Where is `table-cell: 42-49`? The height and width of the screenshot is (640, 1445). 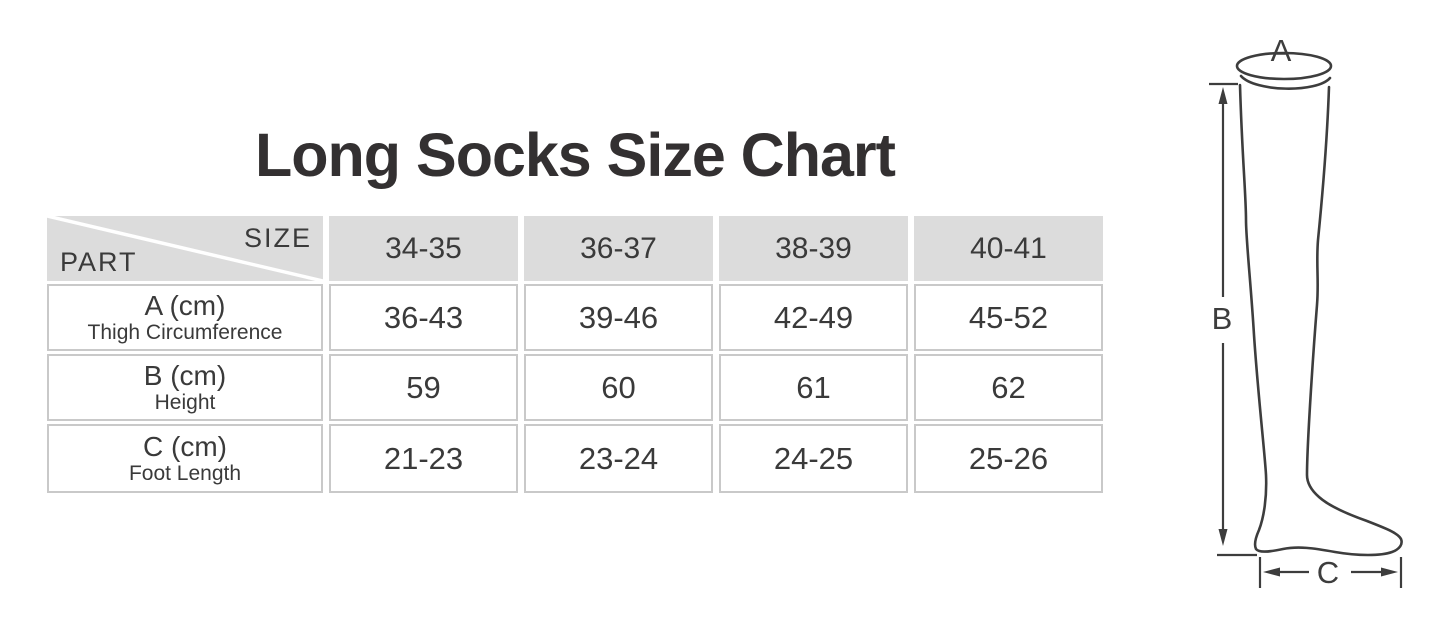
table-cell: 42-49 is located at coordinates (813, 317).